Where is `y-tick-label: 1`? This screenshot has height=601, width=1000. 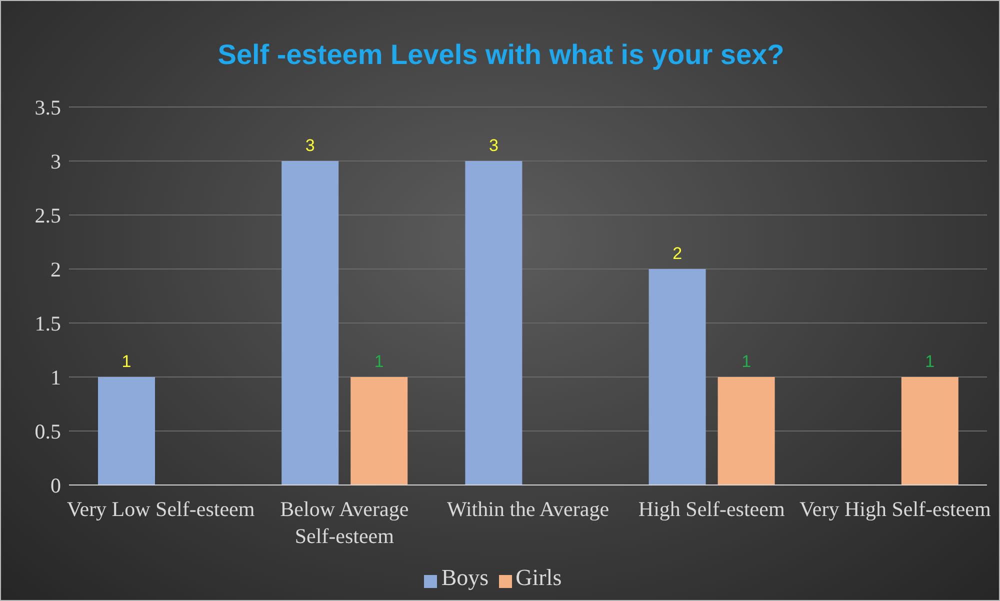
y-tick-label: 1 is located at coordinates (55, 377).